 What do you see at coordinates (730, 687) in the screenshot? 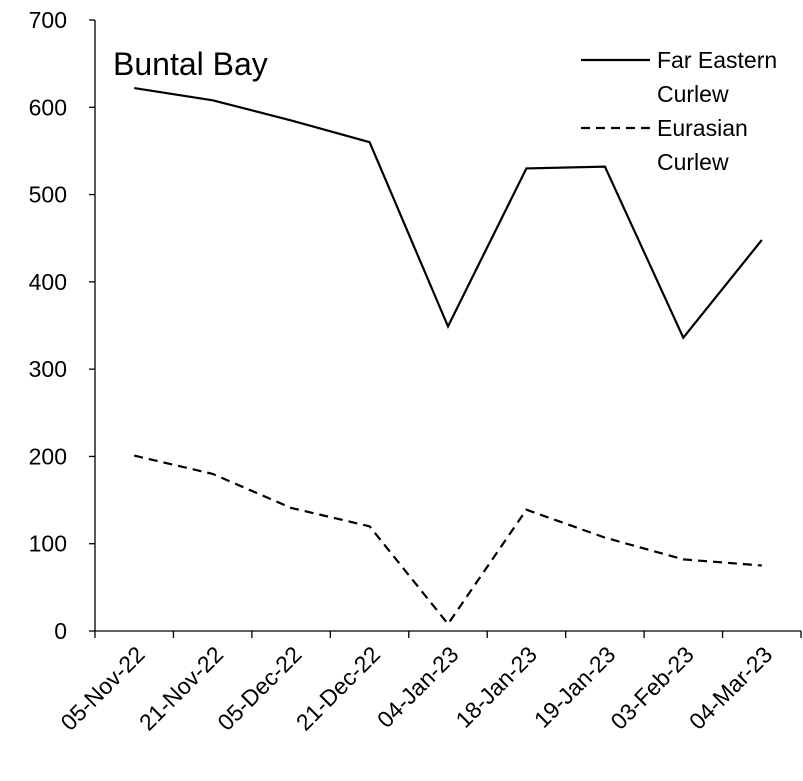
I see `x-tick-label: 04-Mar-23` at bounding box center [730, 687].